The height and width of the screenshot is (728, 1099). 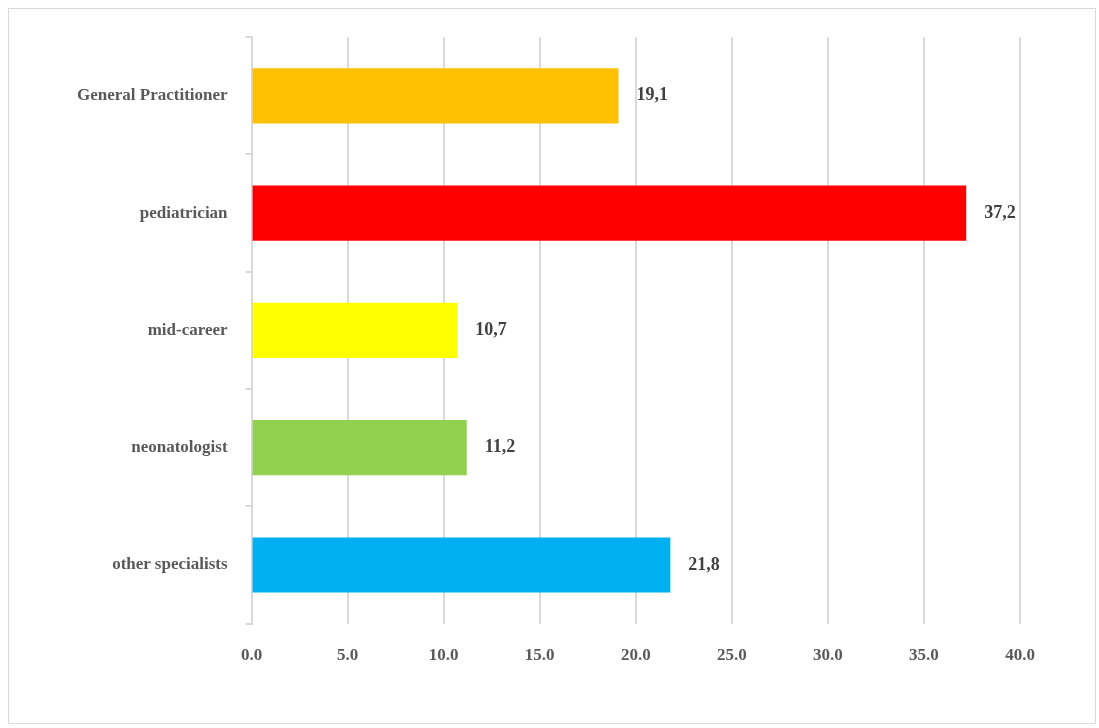 I want to click on y-tick-label: other specialists, so click(x=170, y=564).